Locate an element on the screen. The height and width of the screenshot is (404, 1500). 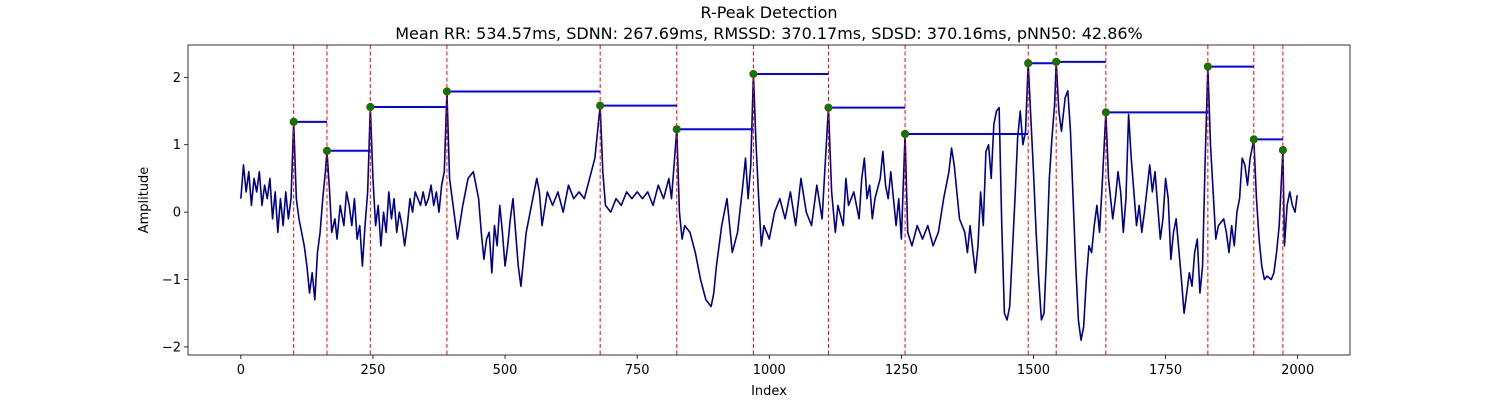
x-tick-label: 250 is located at coordinates (373, 370).